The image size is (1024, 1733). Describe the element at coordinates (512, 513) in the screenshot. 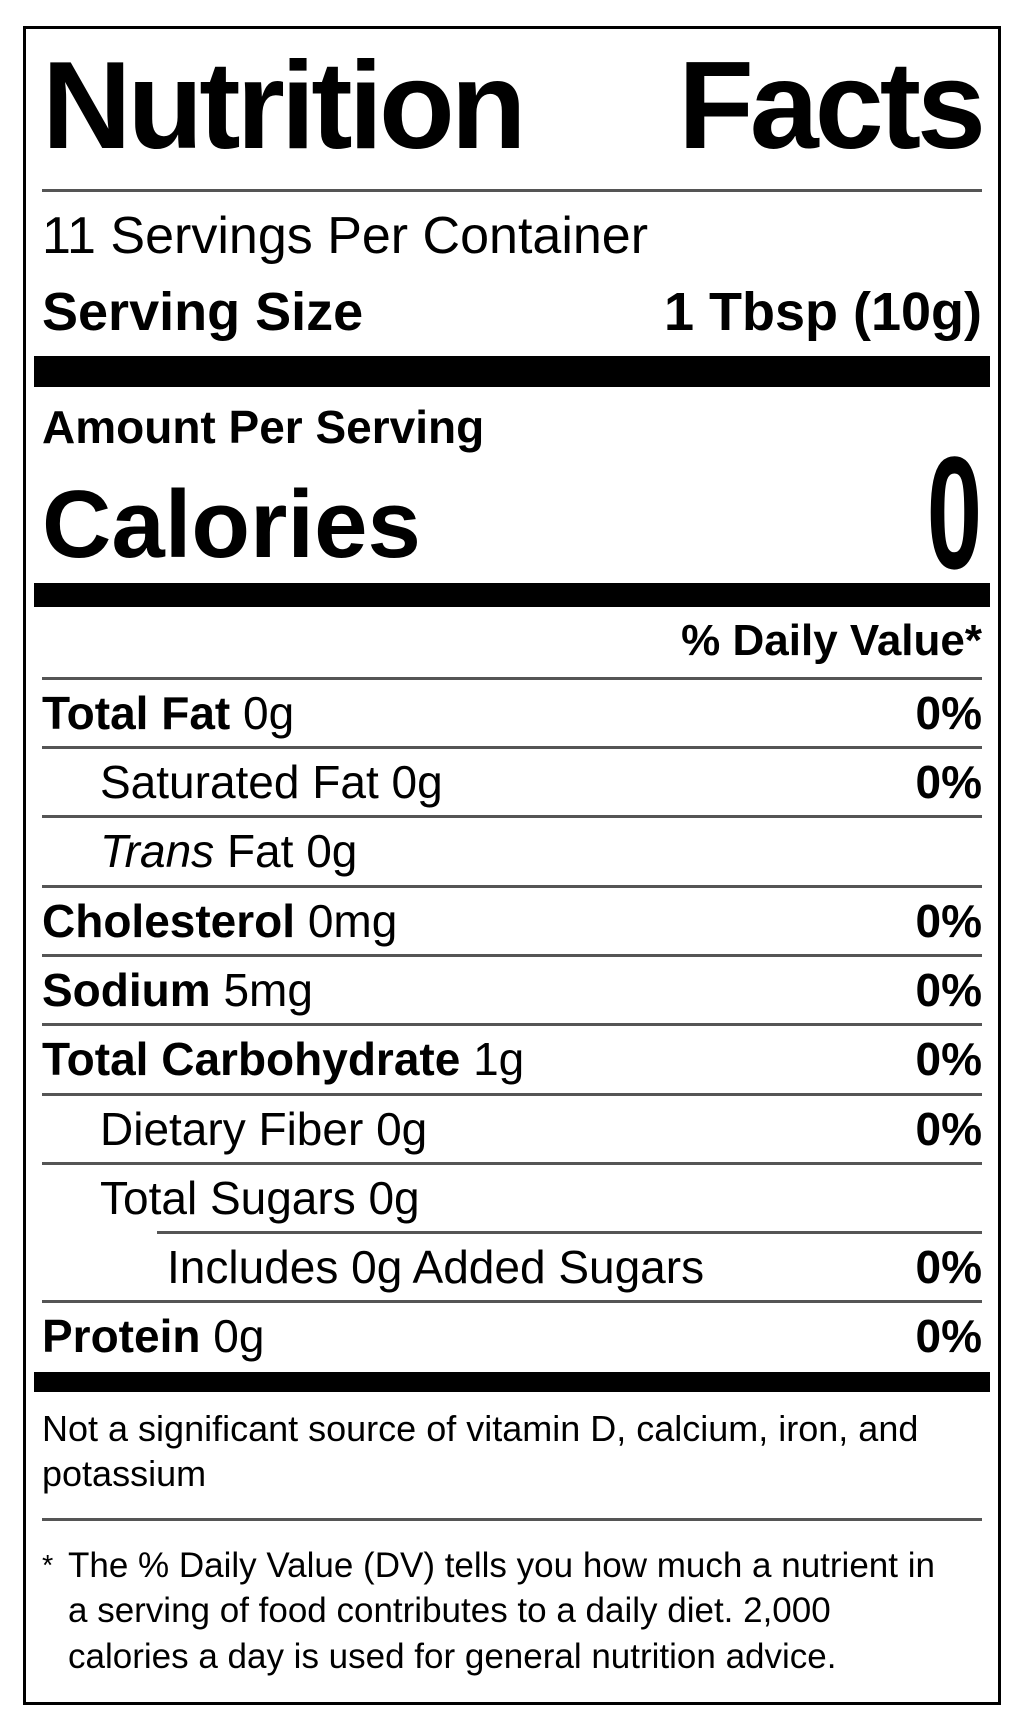

I see `calories-row: Calories 0` at that location.